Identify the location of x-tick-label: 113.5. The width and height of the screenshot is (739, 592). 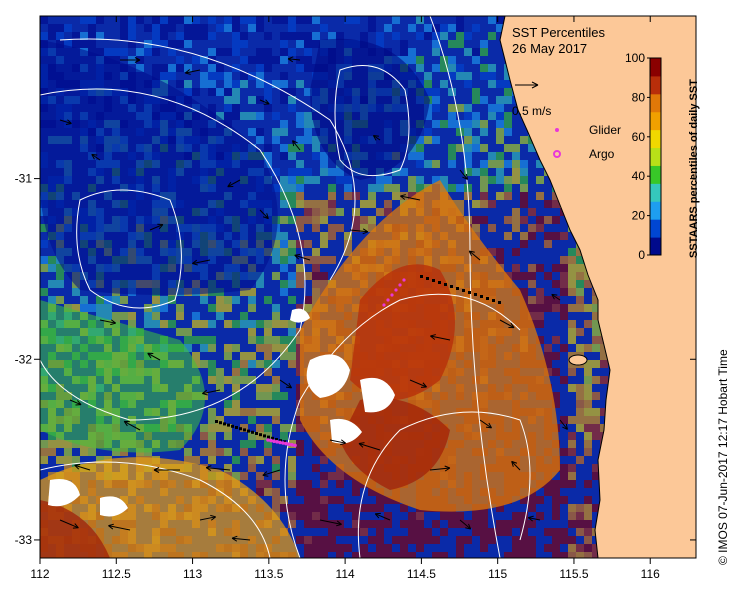
(268, 574).